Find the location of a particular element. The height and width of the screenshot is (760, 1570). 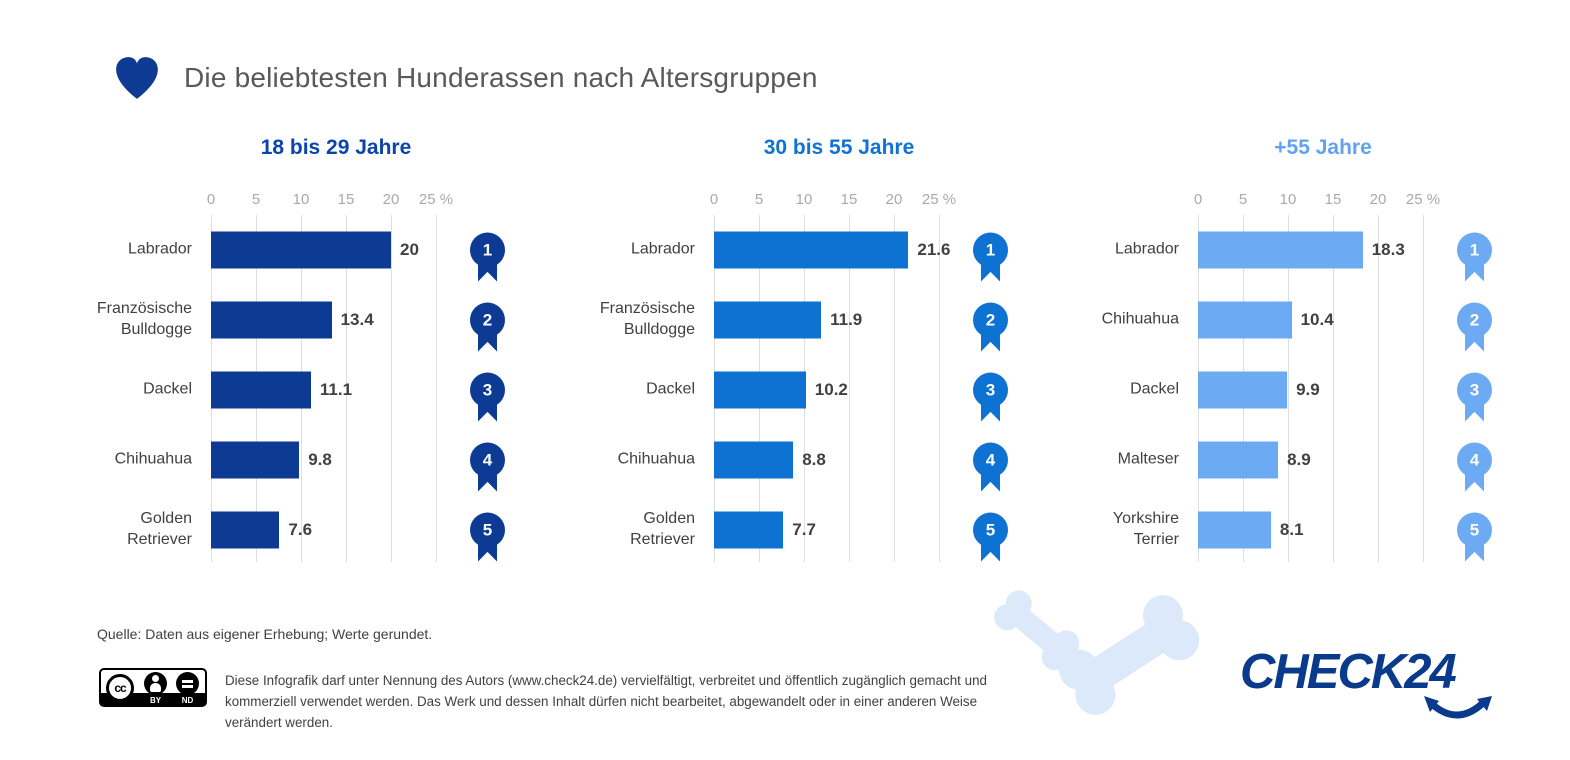

chart-title: 18 bis 29 Jahre is located at coordinates (336, 147).